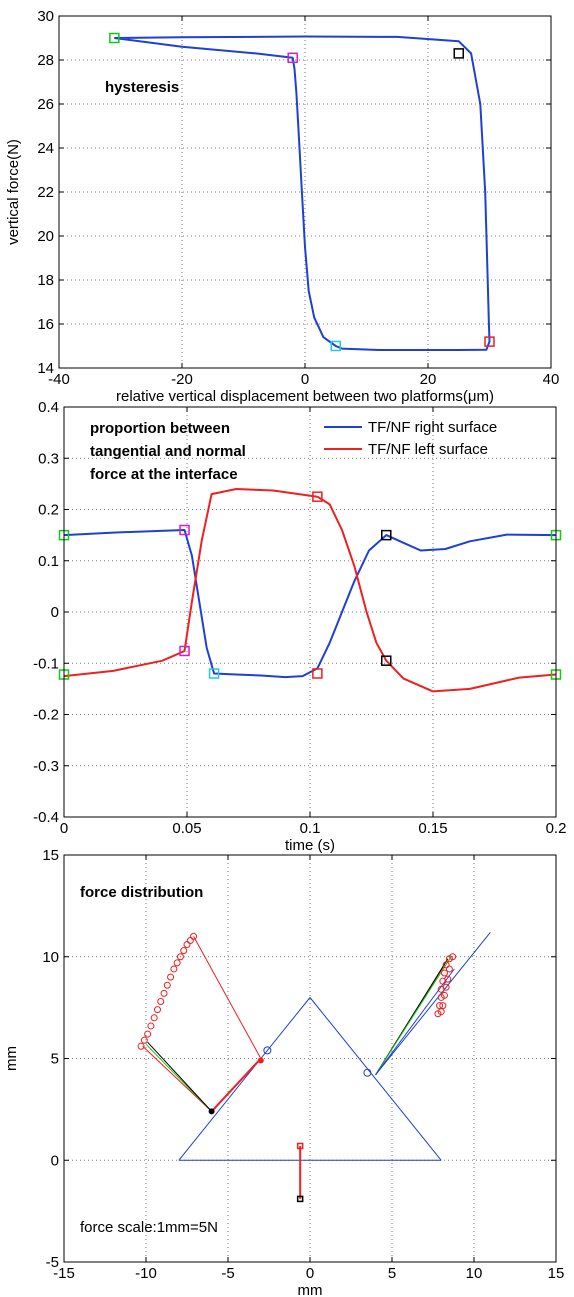 Image resolution: width=574 pixels, height=1297 pixels. Describe the element at coordinates (428, 449) in the screenshot. I see `legend-label: TF/NF left surface` at that location.